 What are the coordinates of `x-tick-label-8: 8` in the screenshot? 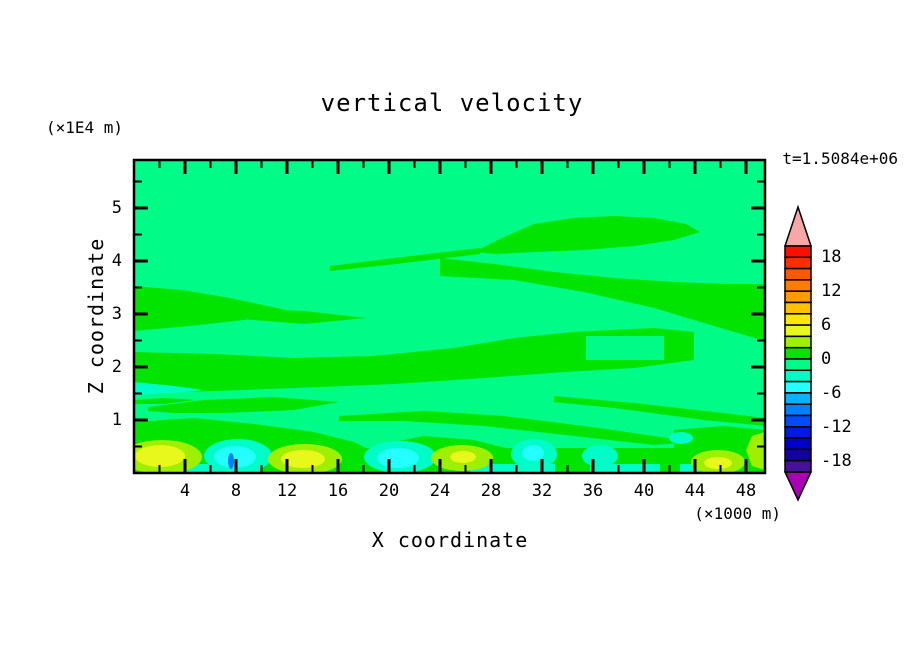 It's located at (236, 491).